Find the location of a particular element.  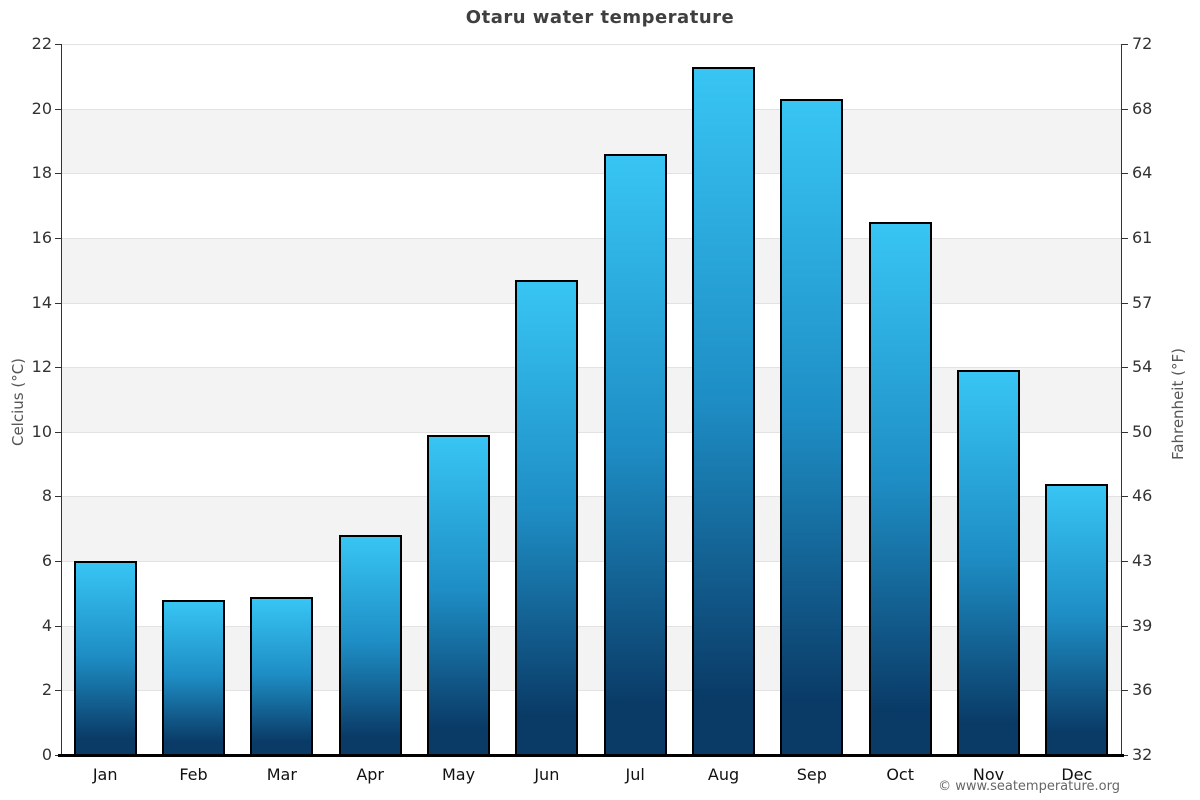

x-axis-label-oct: Oct is located at coordinates (900, 774).